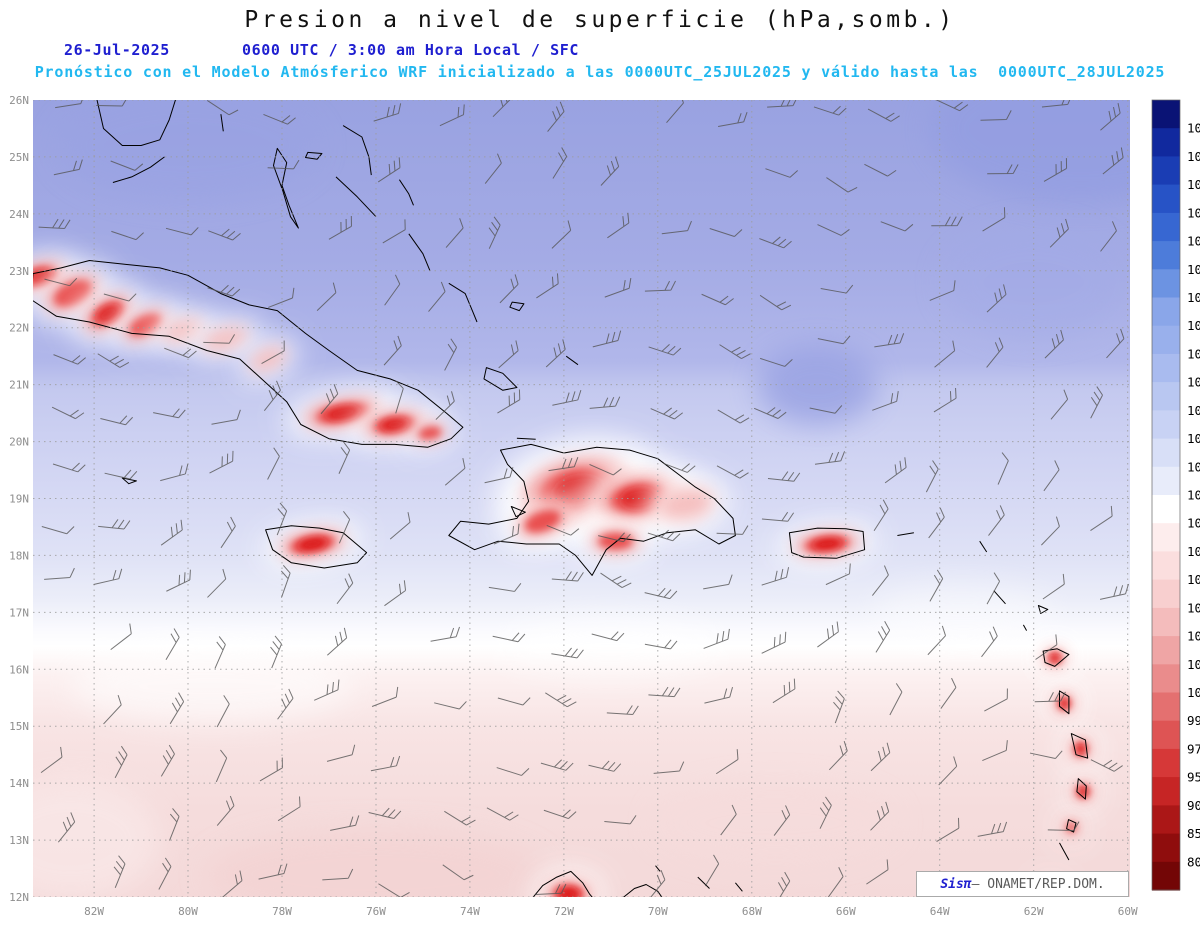 This screenshot has width=1200, height=927. I want to click on svg-text: 76W, so click(376, 911).